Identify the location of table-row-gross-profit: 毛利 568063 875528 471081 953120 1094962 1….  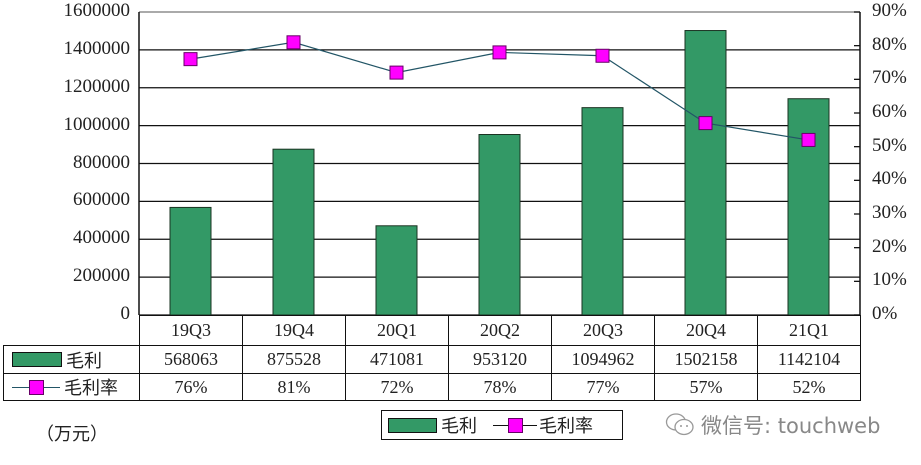
(432, 359).